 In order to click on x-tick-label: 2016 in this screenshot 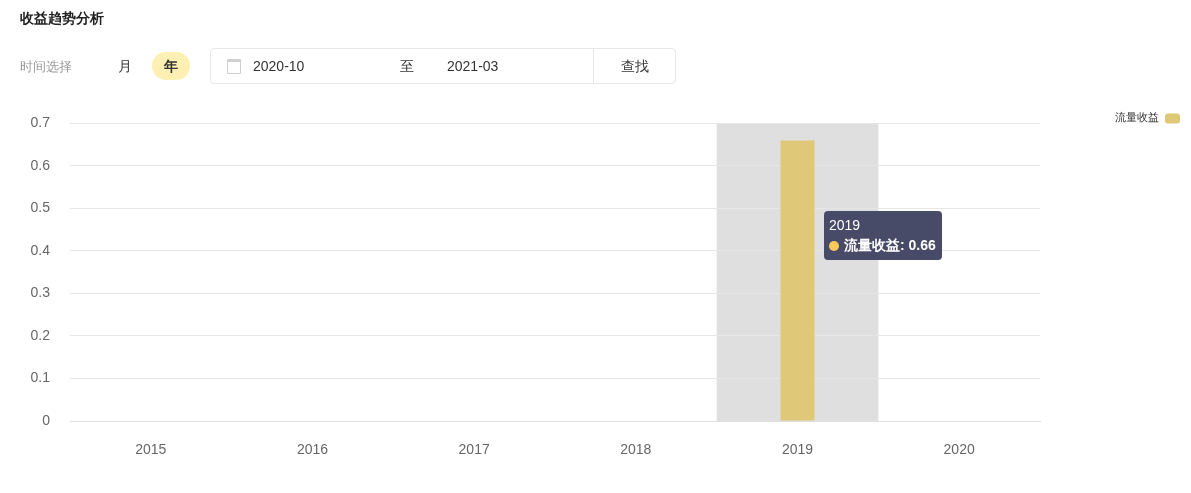, I will do `click(312, 449)`.